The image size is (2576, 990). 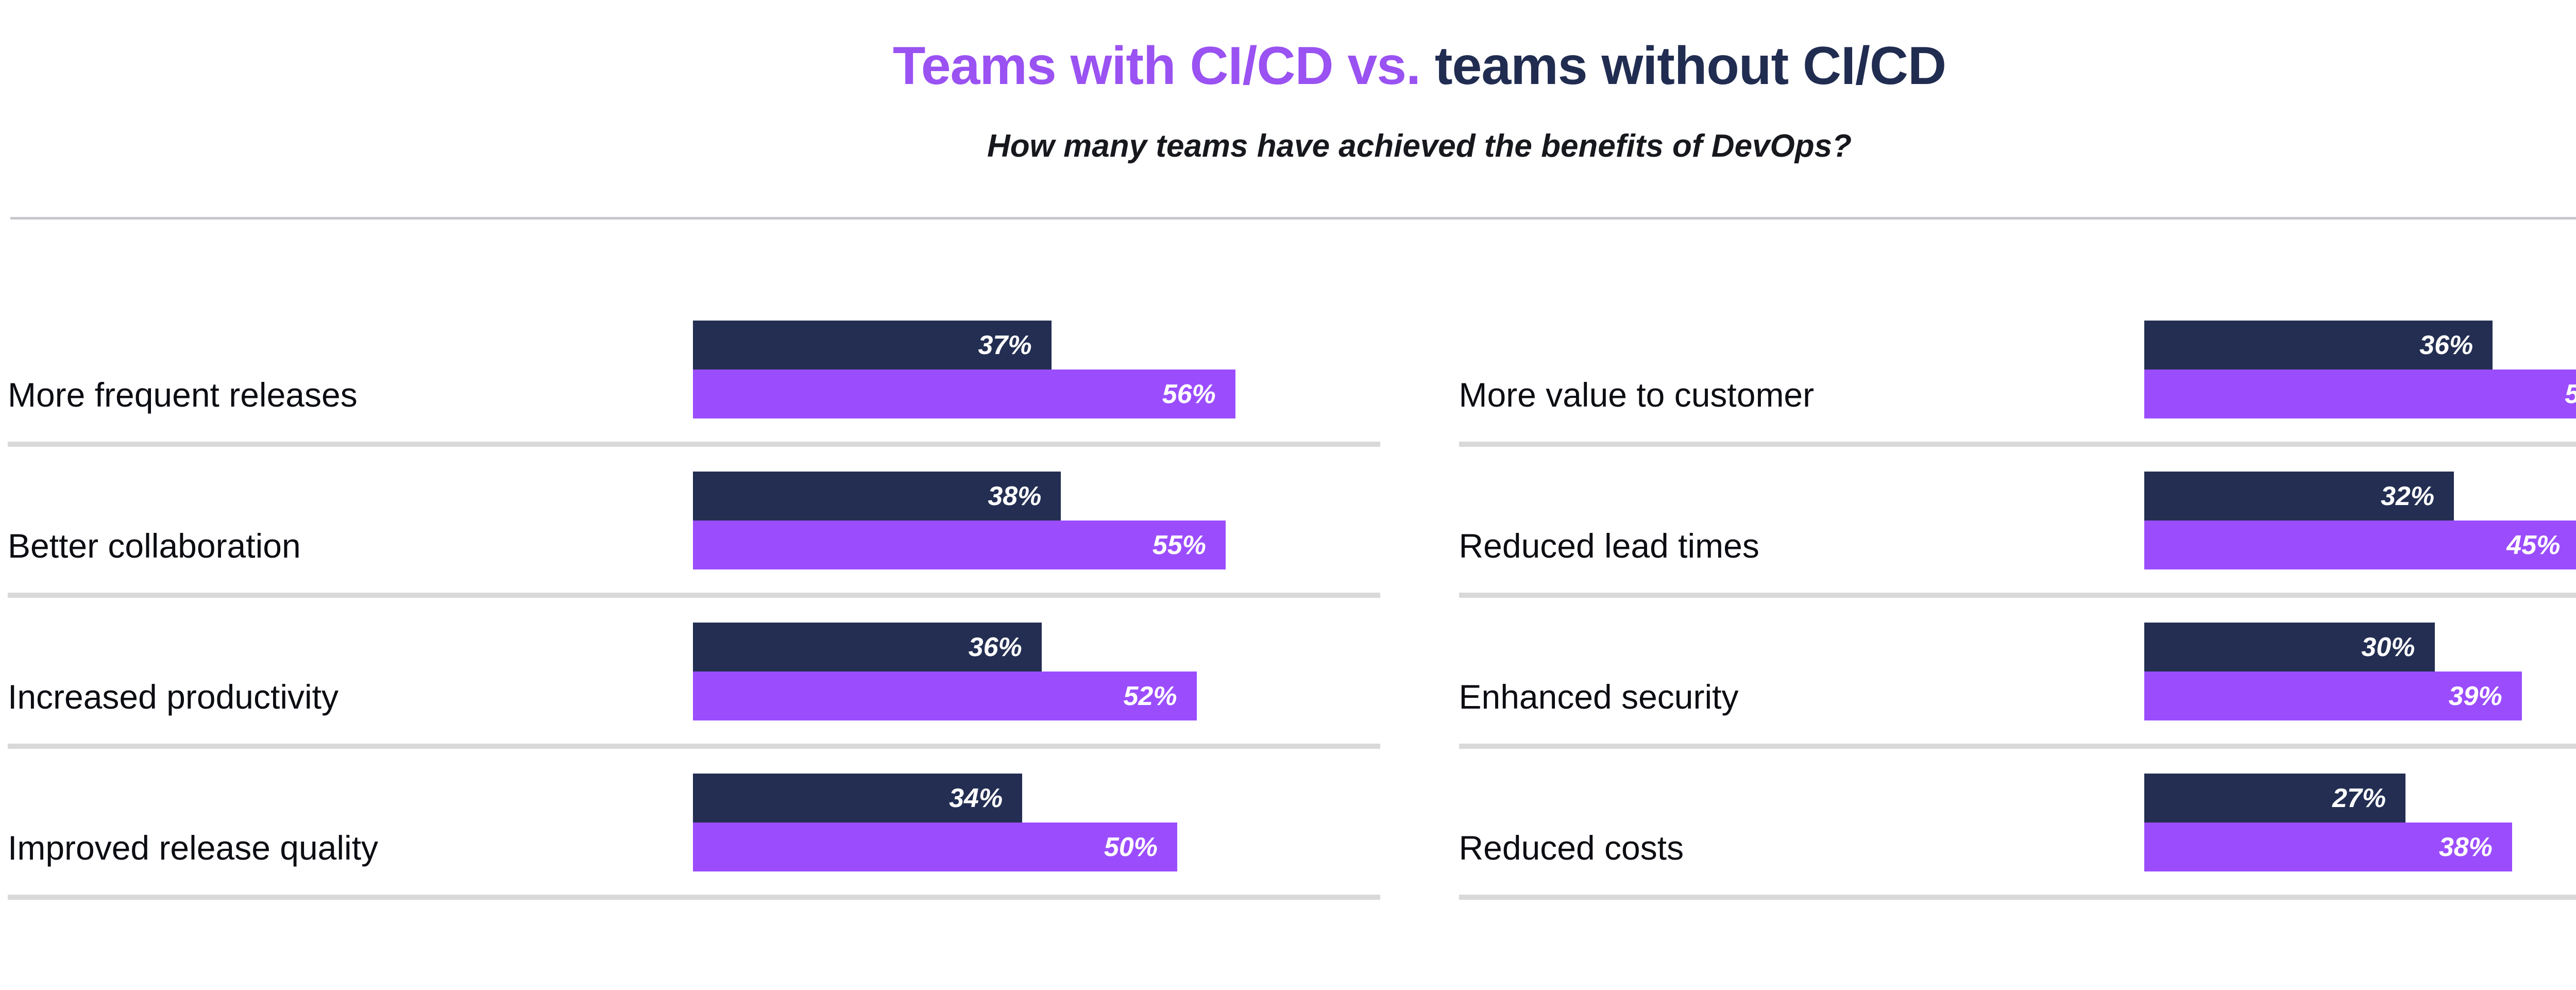 I want to click on bar-without-cicd: 34%, so click(x=858, y=798).